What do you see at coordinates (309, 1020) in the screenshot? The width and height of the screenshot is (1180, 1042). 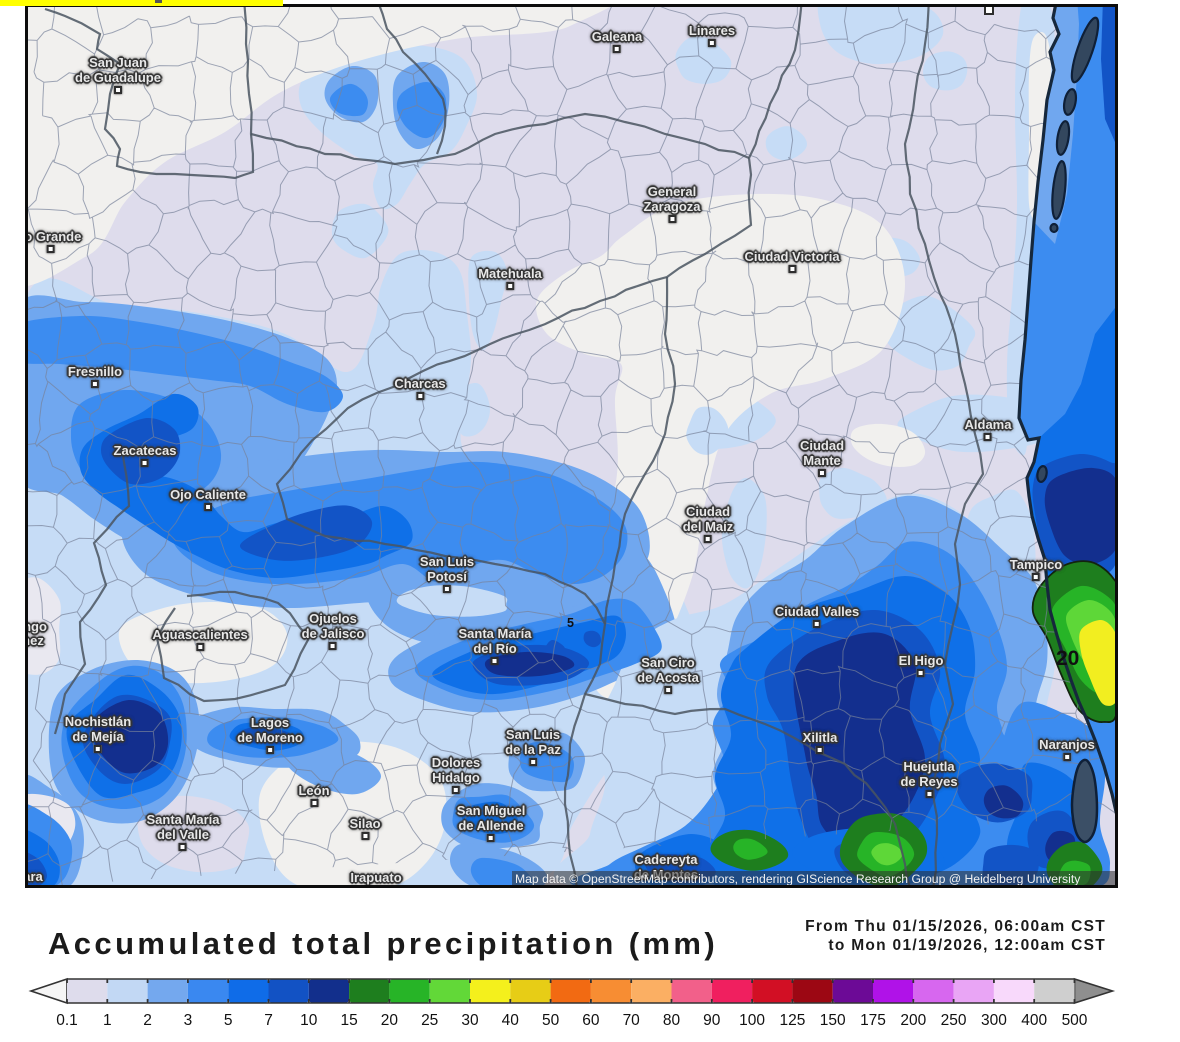 I see `svg-text: 10` at bounding box center [309, 1020].